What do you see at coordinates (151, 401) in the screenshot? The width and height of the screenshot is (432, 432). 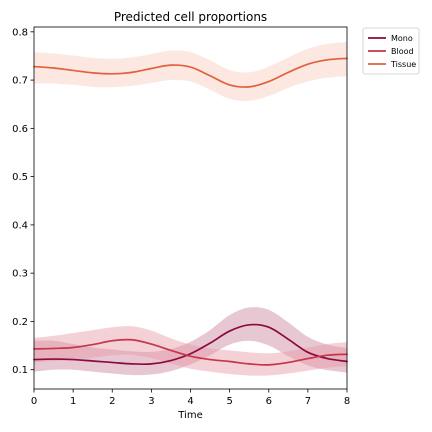 I see `x-tick-label: 3` at bounding box center [151, 401].